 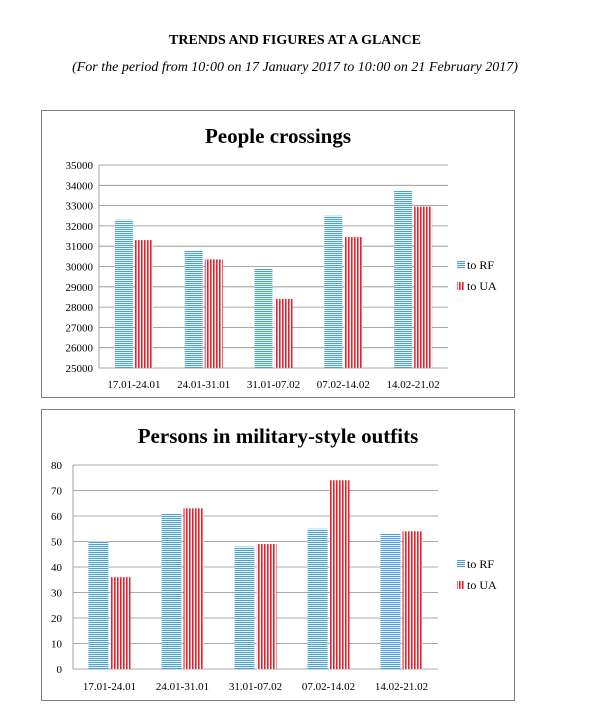 I want to click on y-tick-label: 80, so click(x=57, y=466).